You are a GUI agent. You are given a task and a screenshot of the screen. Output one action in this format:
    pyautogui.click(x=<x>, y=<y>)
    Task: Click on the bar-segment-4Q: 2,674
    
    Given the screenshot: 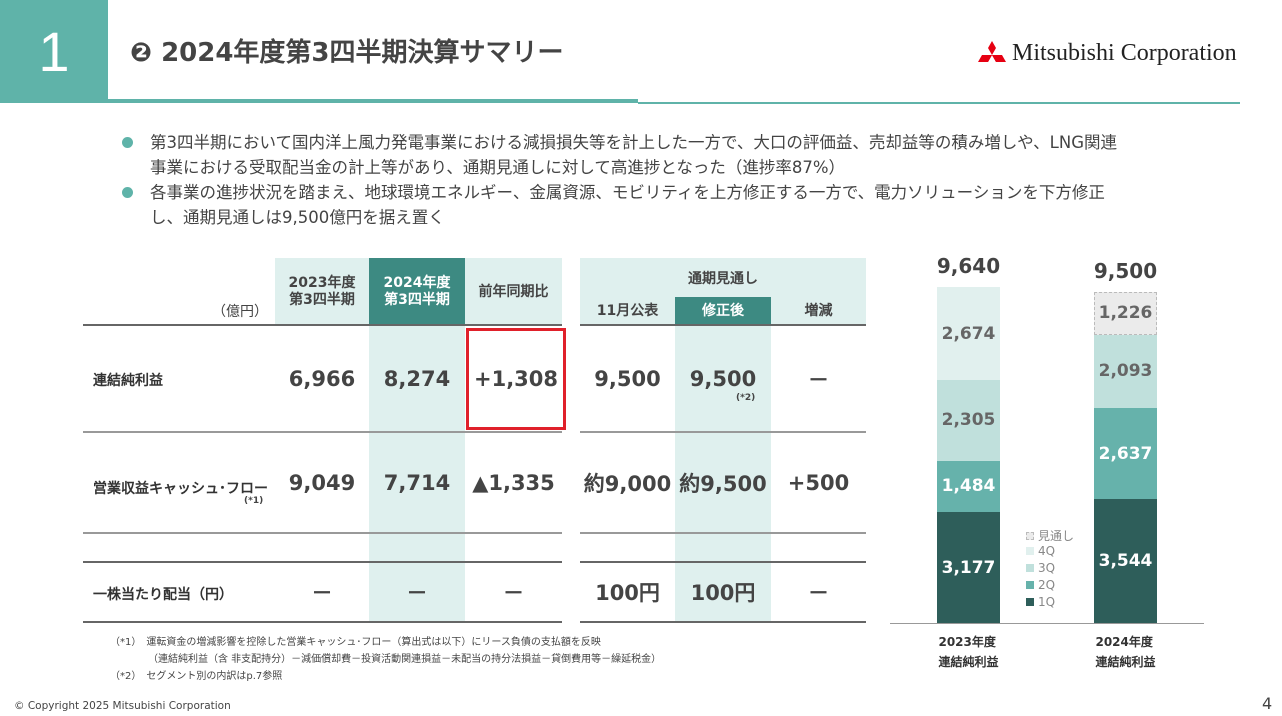 What is the action you would take?
    pyautogui.click(x=968, y=334)
    